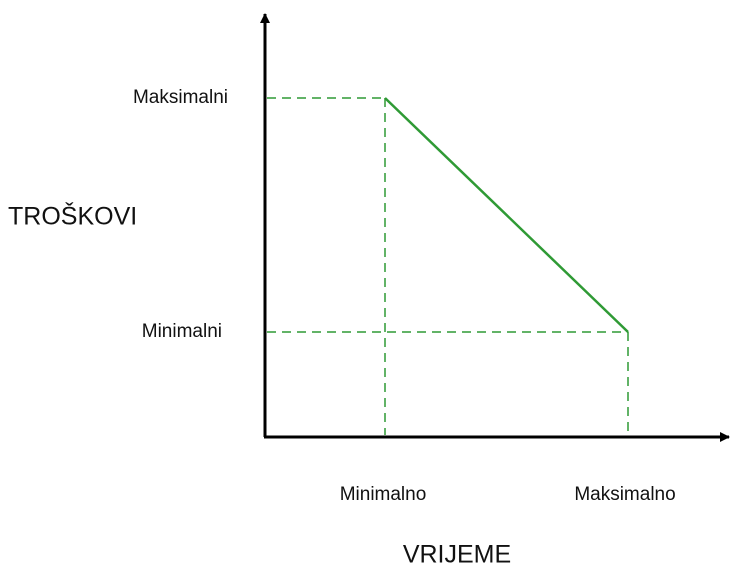 The width and height of the screenshot is (731, 571). Describe the element at coordinates (383, 494) in the screenshot. I see `x-label: Minimalno` at that location.